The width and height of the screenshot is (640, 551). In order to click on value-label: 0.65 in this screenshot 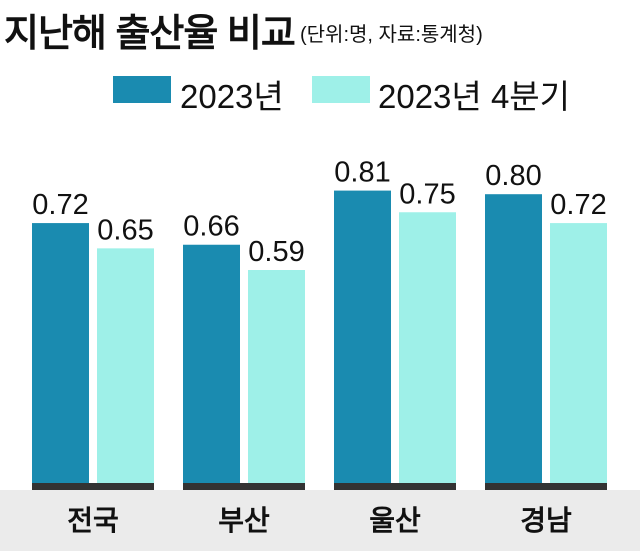, I will do `click(125, 230)`.